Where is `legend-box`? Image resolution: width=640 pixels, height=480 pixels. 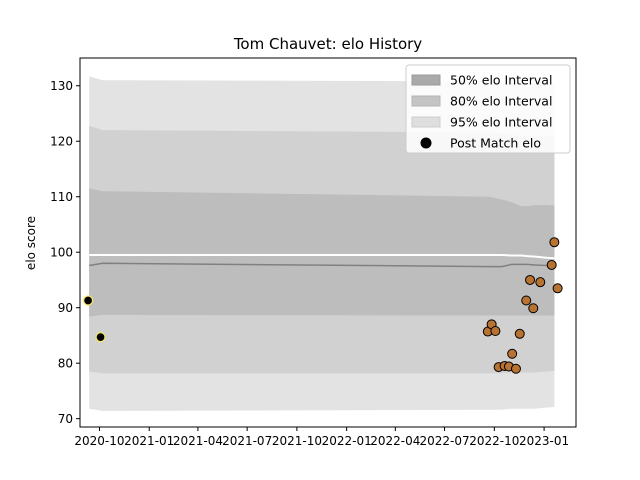
legend-box is located at coordinates (488, 109).